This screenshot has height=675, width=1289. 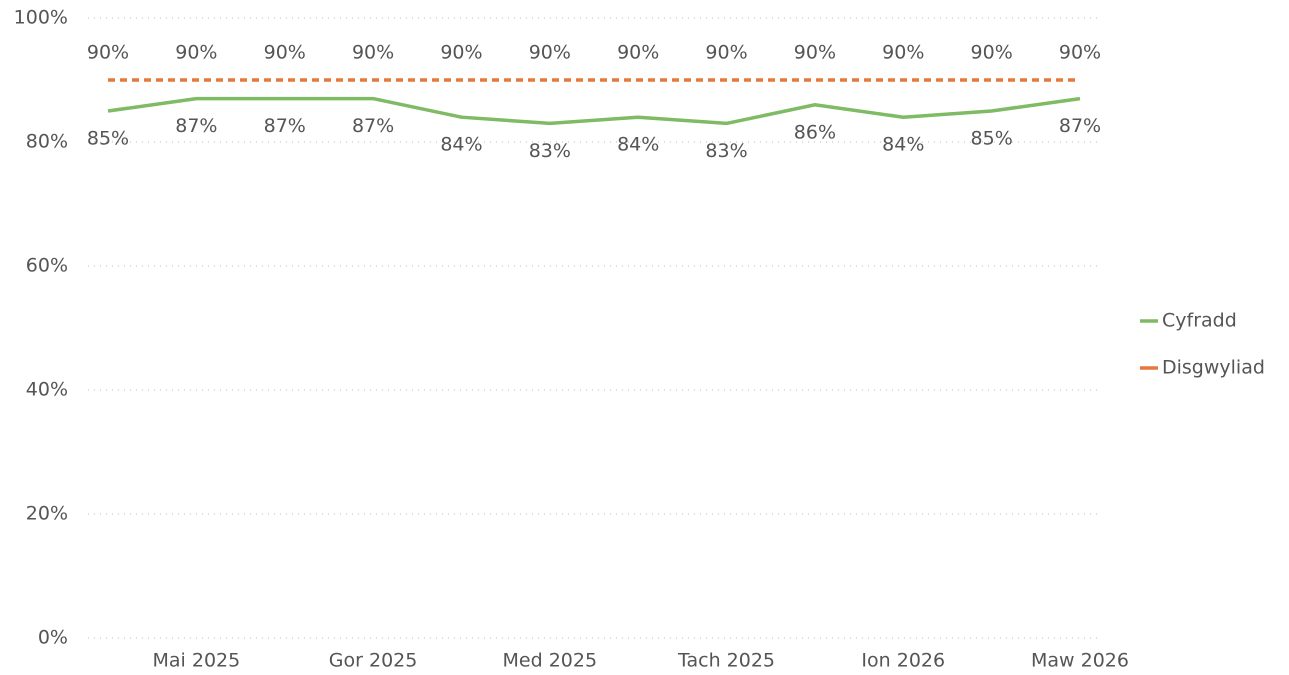 What do you see at coordinates (41, 18) in the screenshot?
I see `y-tick-label: 100%` at bounding box center [41, 18].